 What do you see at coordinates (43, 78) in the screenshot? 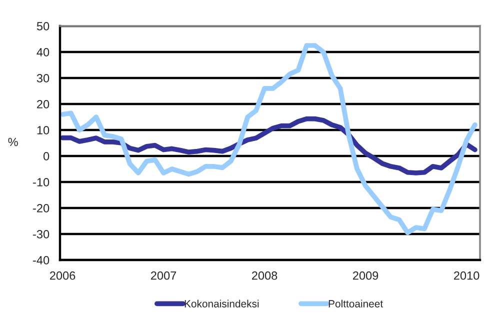
I see `y-tick-label: 30` at bounding box center [43, 78].